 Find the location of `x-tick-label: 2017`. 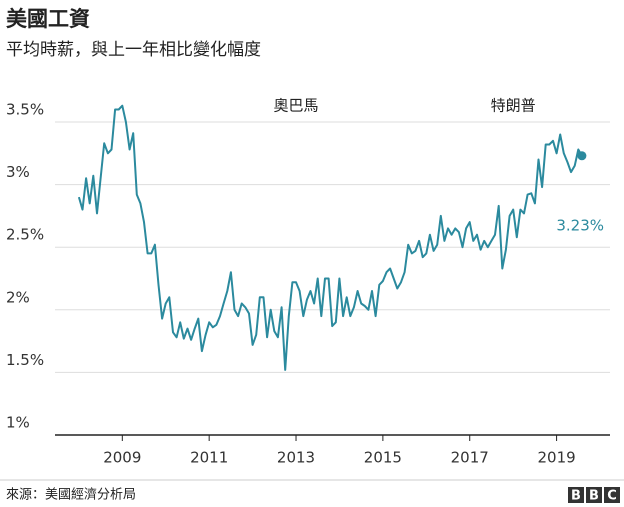

x-tick-label: 2017 is located at coordinates (470, 458).